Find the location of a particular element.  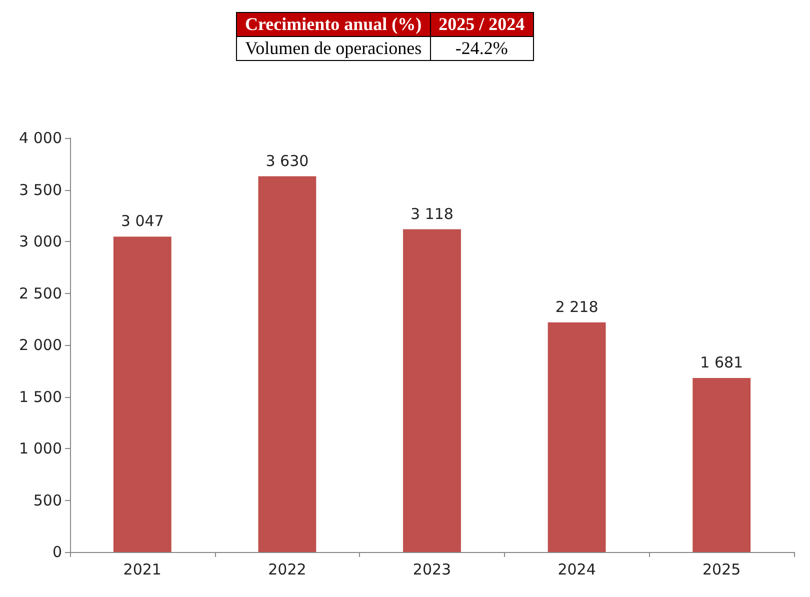

y-tick-label: 3 000 is located at coordinates (40, 241).